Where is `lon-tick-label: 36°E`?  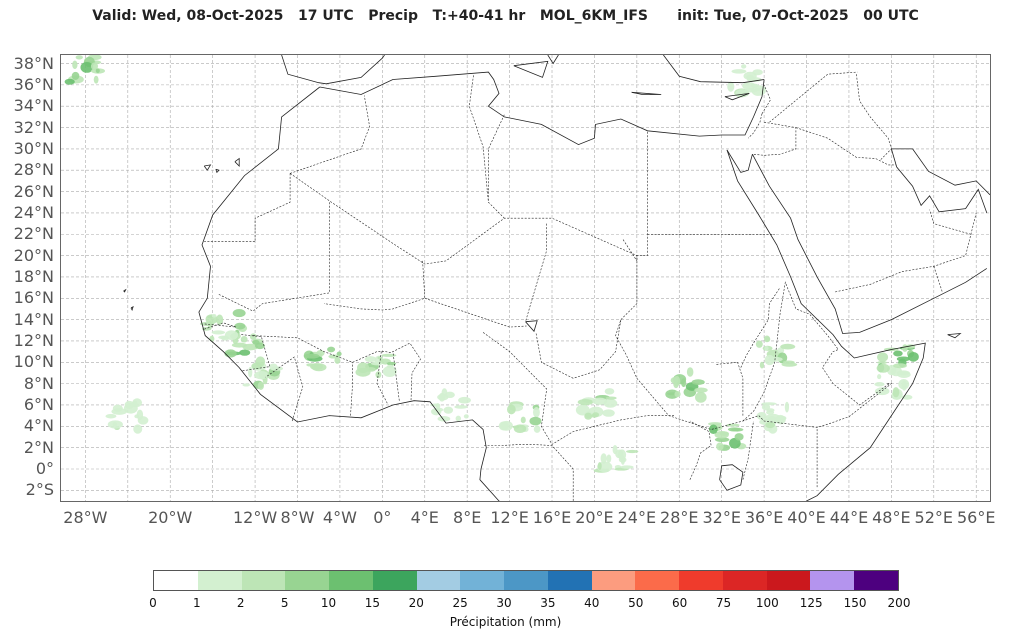
lon-tick-label: 36°E is located at coordinates (764, 517).